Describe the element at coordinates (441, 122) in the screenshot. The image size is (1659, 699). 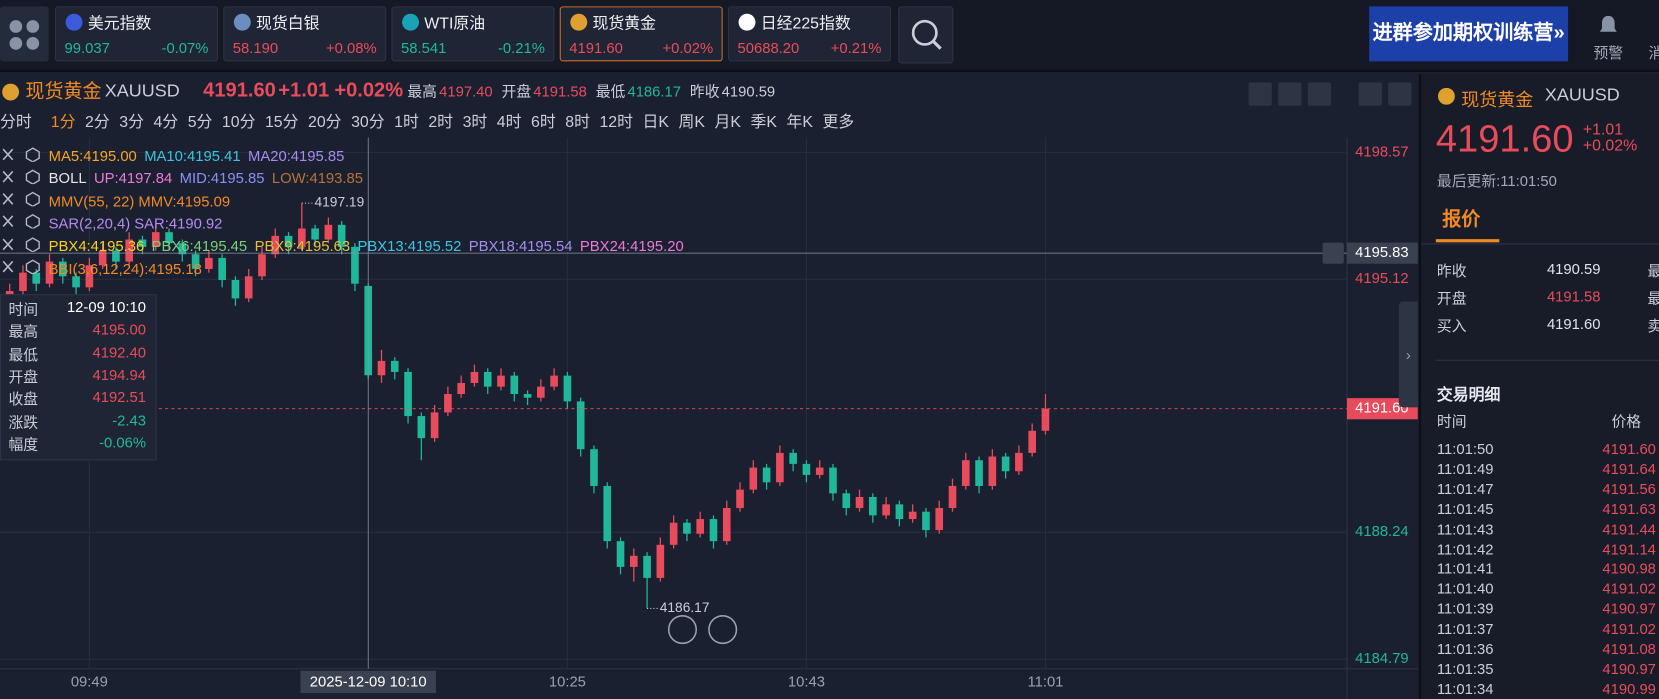
I see `period-tab: 2时` at that location.